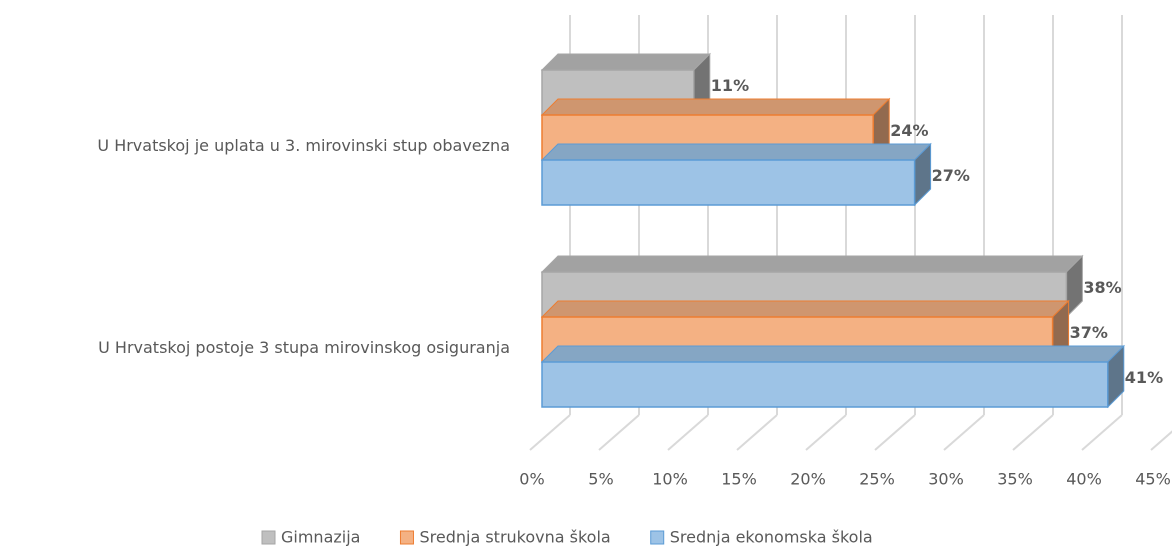  What do you see at coordinates (1153, 479) in the screenshot?
I see `x-tick-label: 45%` at bounding box center [1153, 479].